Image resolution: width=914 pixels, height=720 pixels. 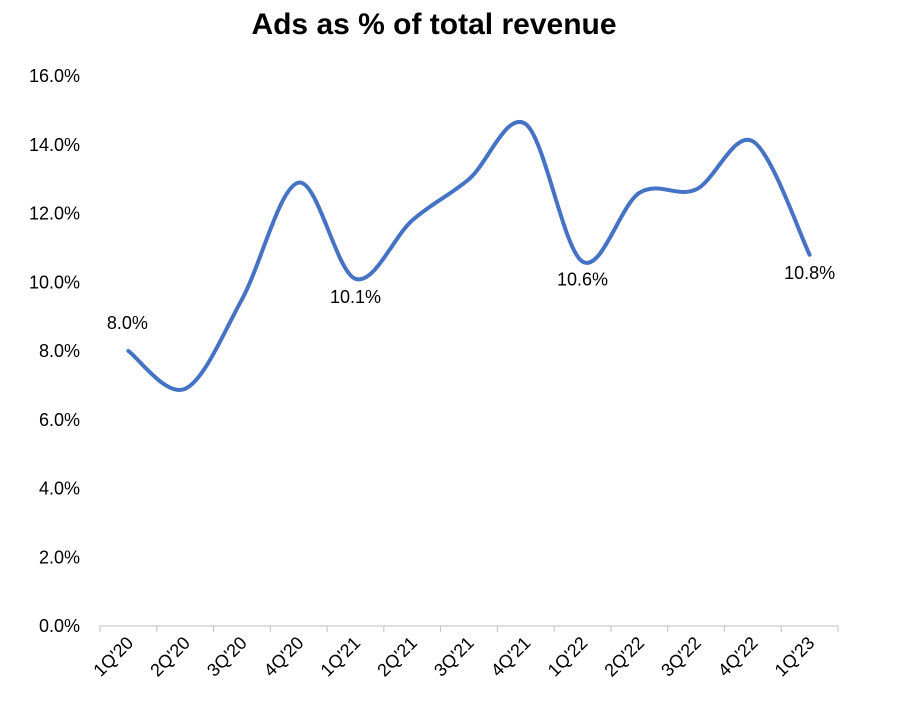 What do you see at coordinates (170, 657) in the screenshot?
I see `x-tick-label: 2Q'20` at bounding box center [170, 657].